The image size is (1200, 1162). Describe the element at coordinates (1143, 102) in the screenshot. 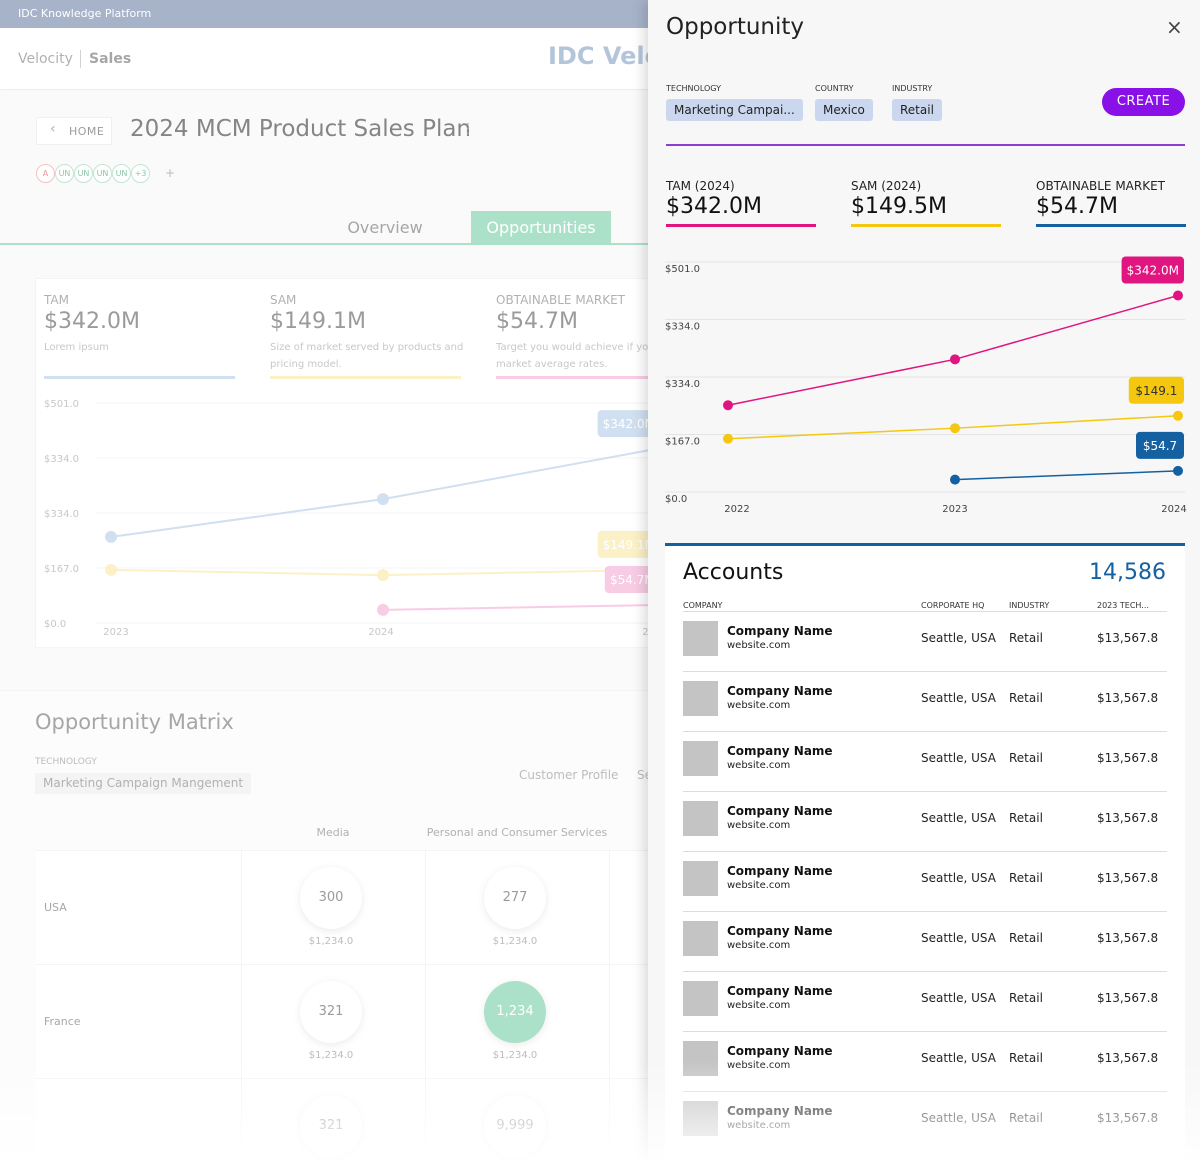

I see `create-button: CREATE` at that location.